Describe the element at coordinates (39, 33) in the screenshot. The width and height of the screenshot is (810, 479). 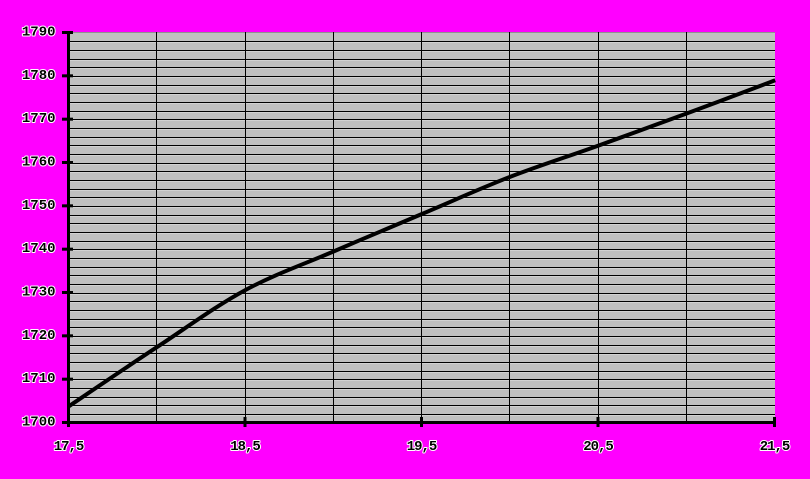
I see `svg-text: 1790` at that location.